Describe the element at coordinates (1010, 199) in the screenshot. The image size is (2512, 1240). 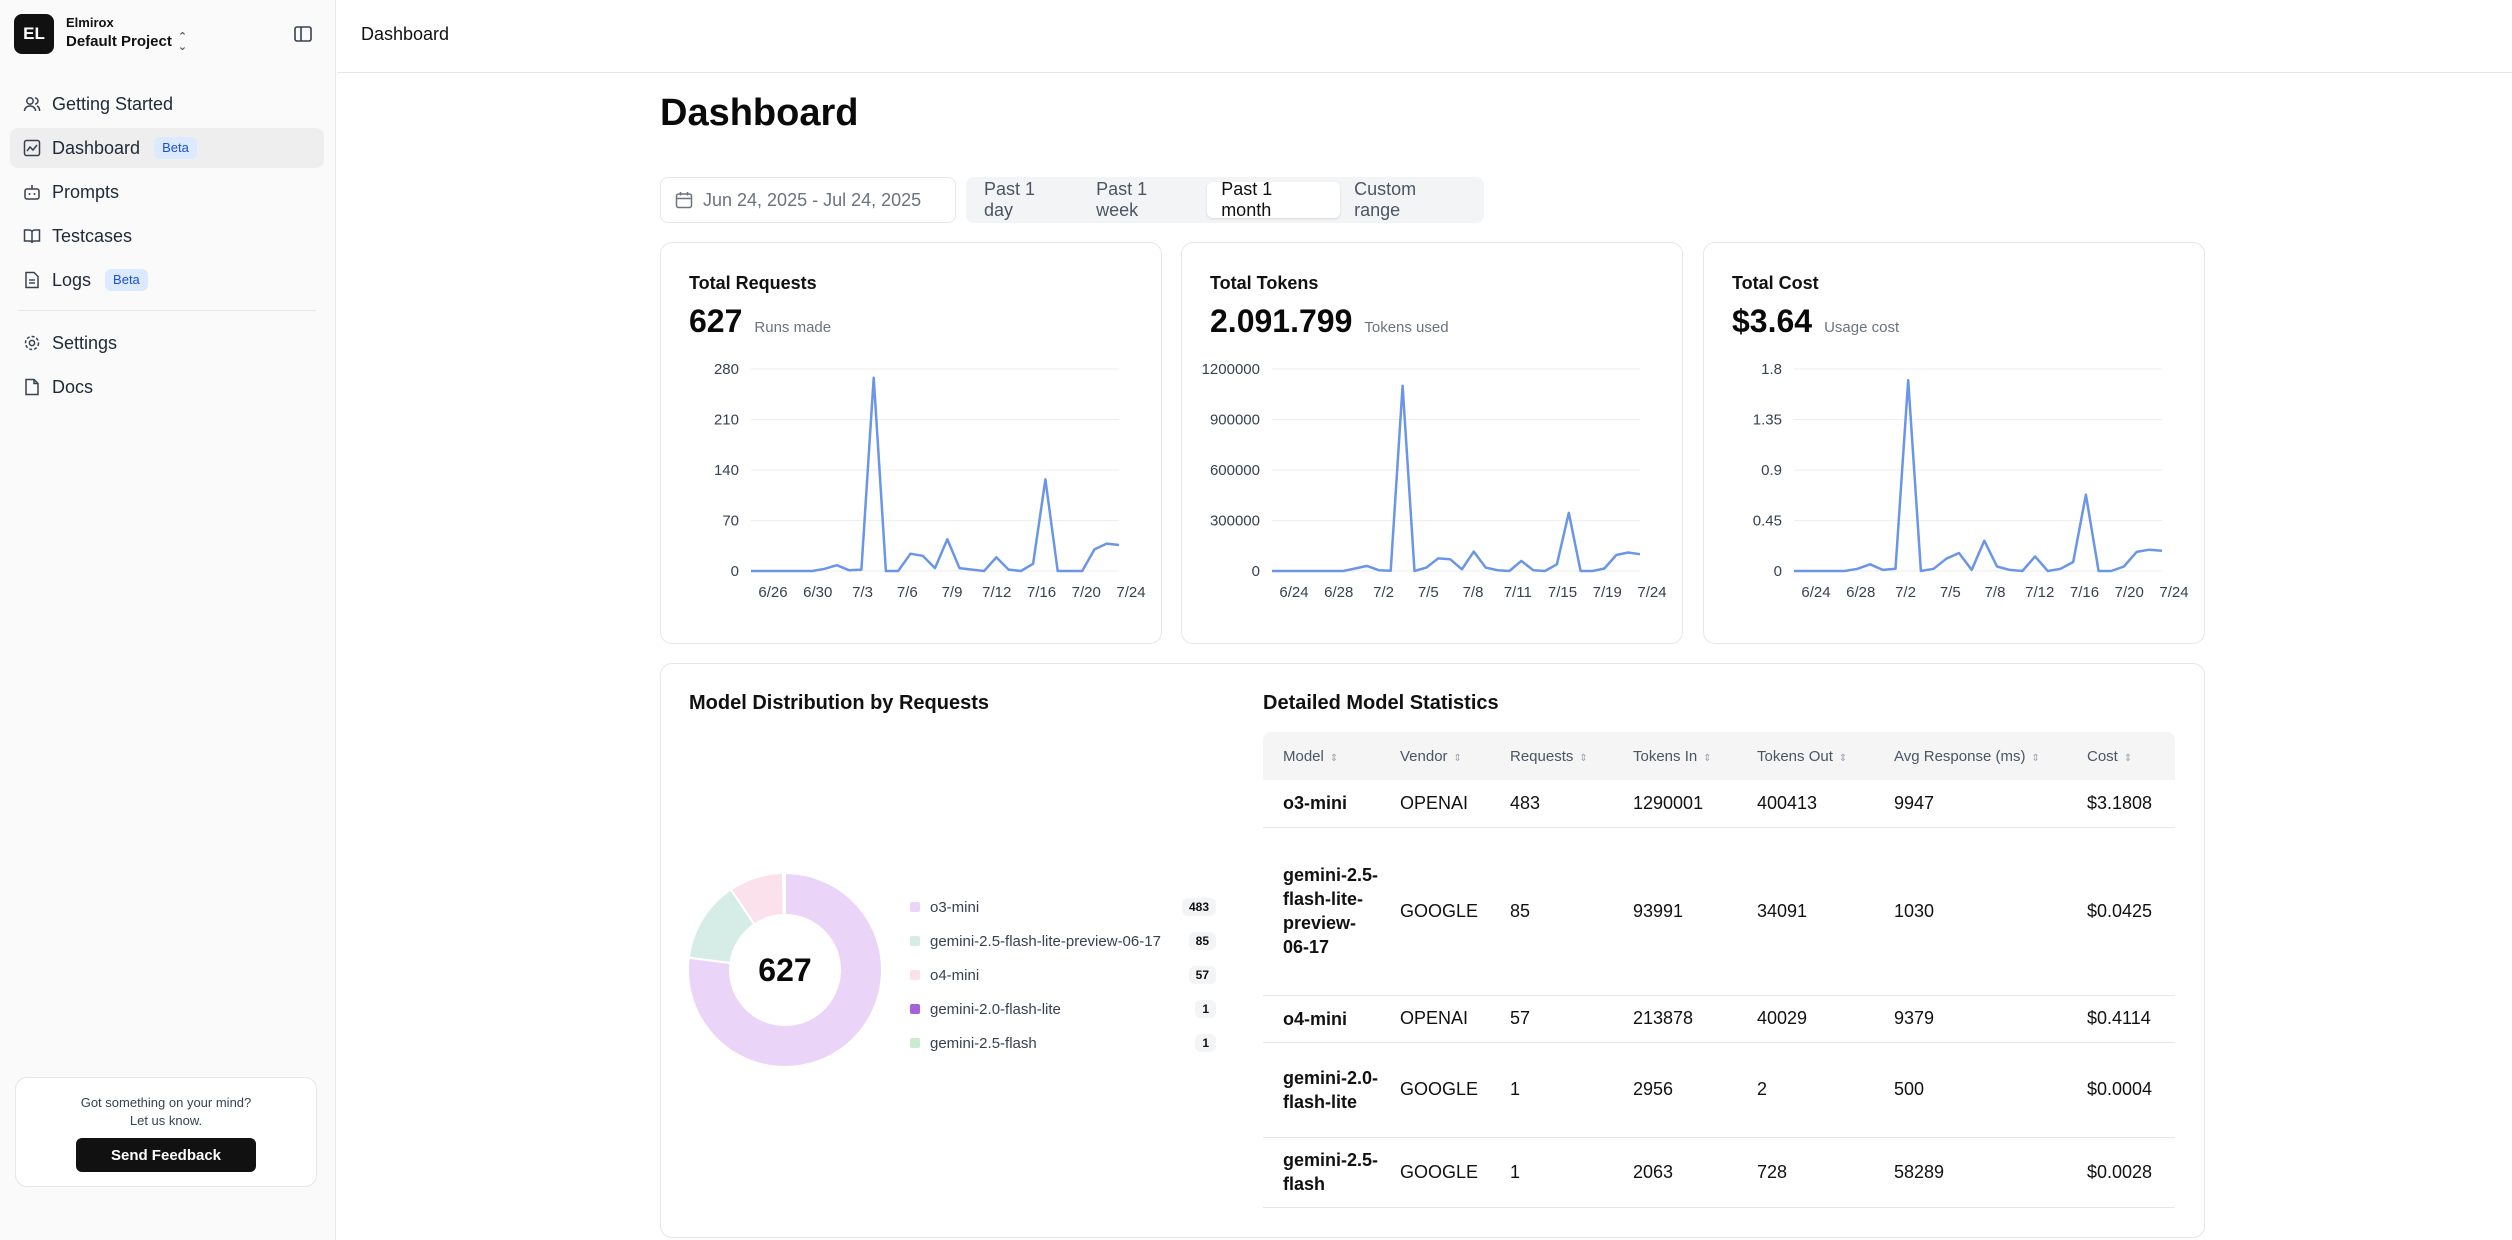
I see `tab-past-1-day: Past 1 day` at that location.